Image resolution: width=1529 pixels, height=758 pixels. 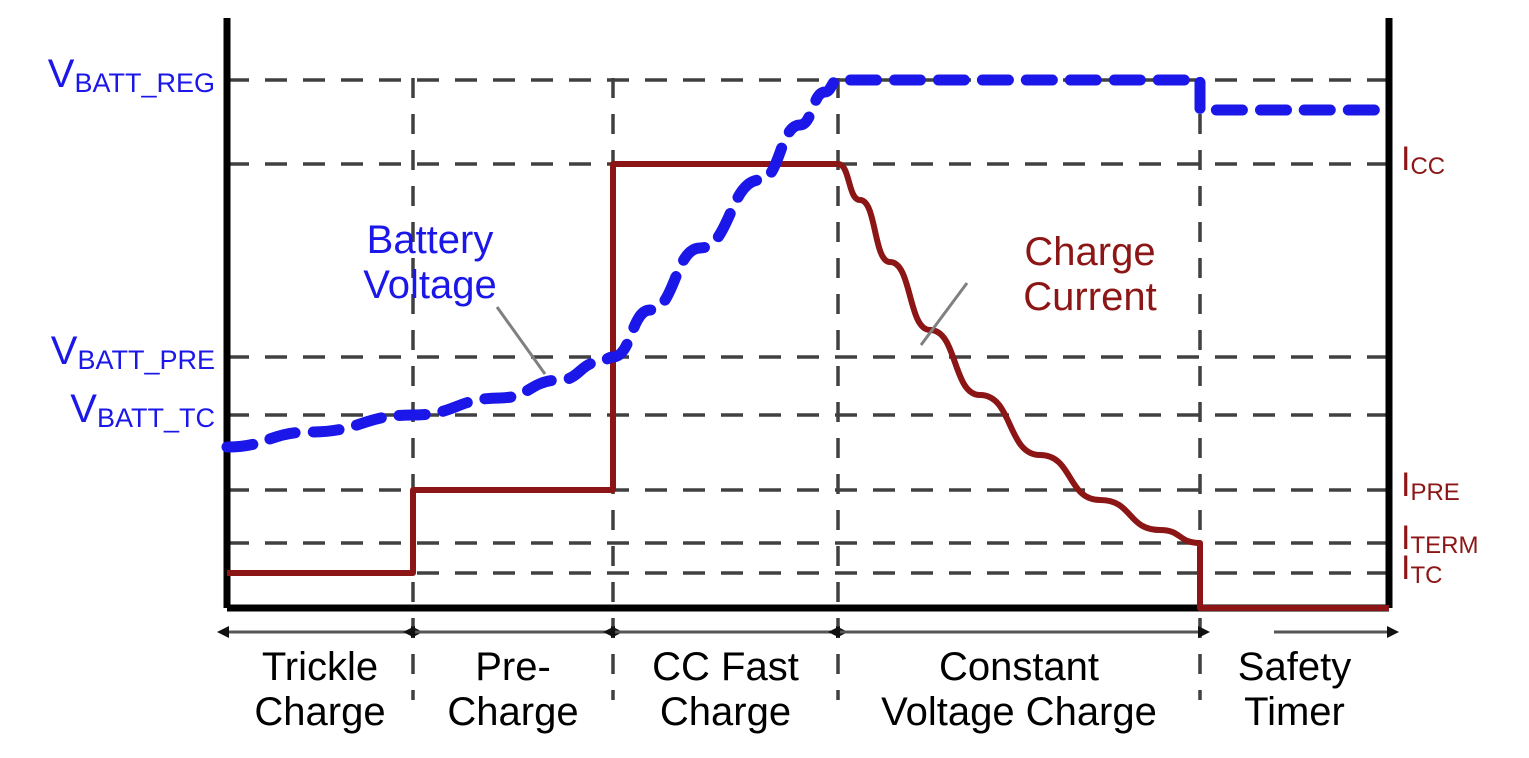 What do you see at coordinates (1019, 711) in the screenshot?
I see `phase-label-constant-voltage-charge-line2: Voltage Charge` at bounding box center [1019, 711].